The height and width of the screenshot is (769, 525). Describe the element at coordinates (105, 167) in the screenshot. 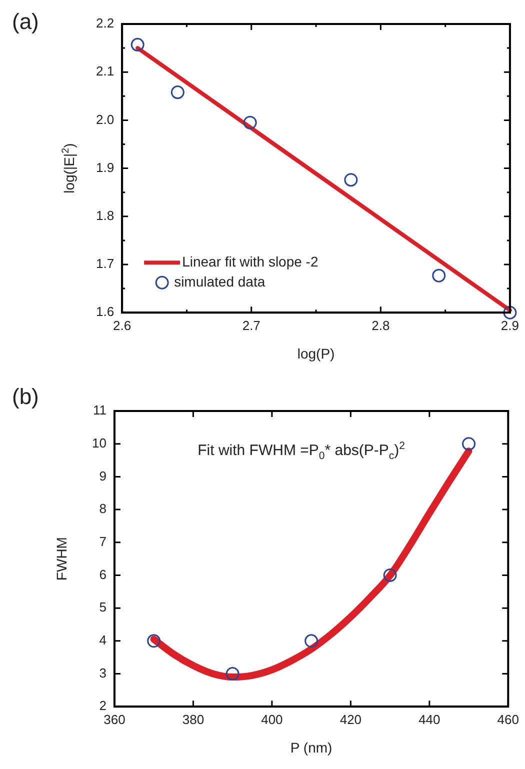

I see `y-tick-label: 1.9` at that location.